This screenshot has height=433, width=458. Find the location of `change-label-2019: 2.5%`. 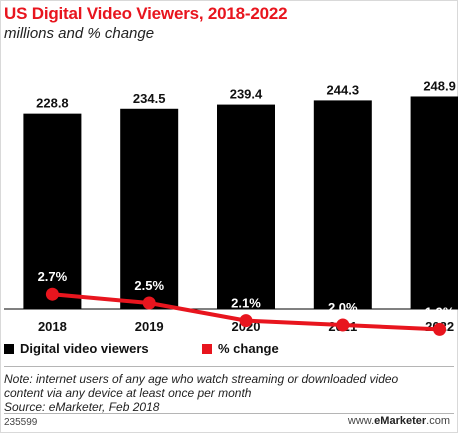

change-label-2019: 2.5% is located at coordinates (149, 285).